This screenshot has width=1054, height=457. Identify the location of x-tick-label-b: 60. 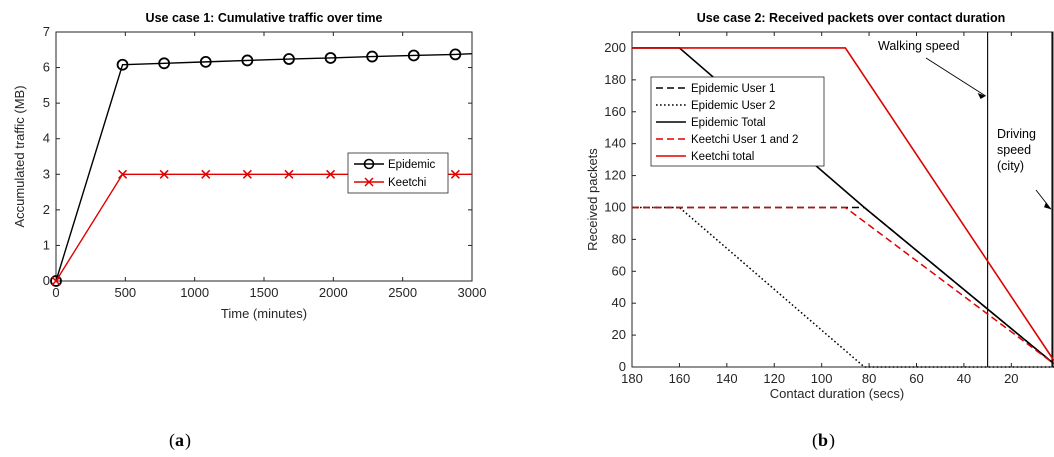
(916, 378).